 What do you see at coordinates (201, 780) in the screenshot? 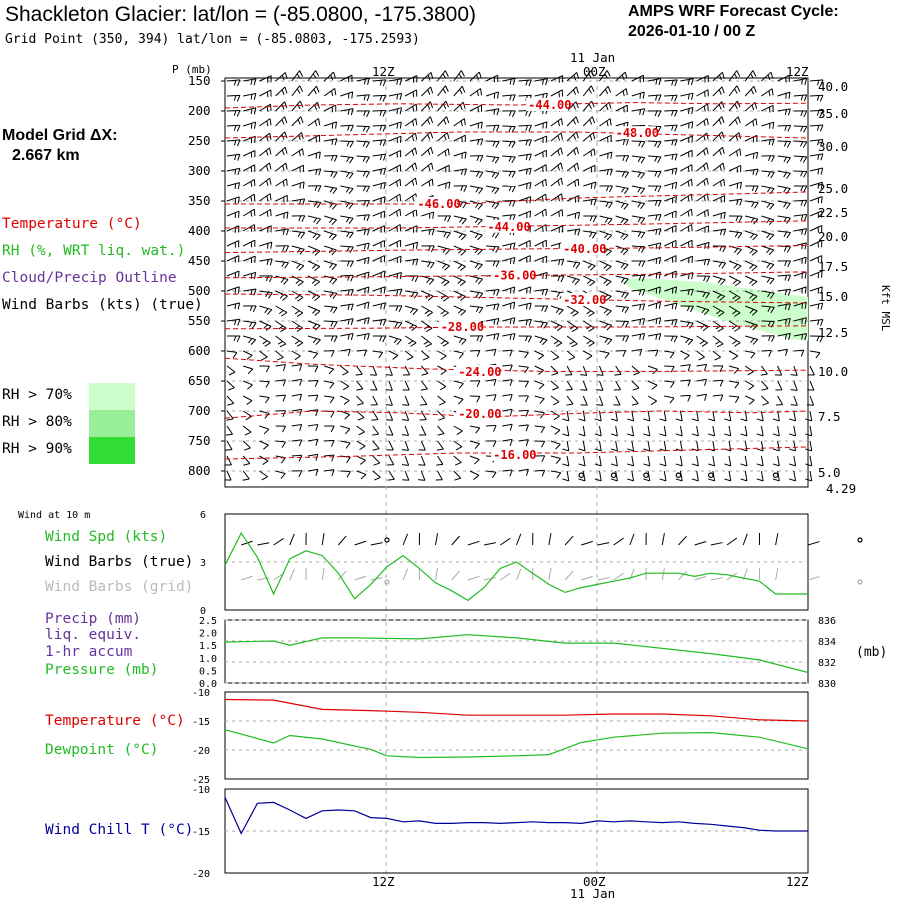
I see `temp-tick-label: -25` at bounding box center [201, 780].